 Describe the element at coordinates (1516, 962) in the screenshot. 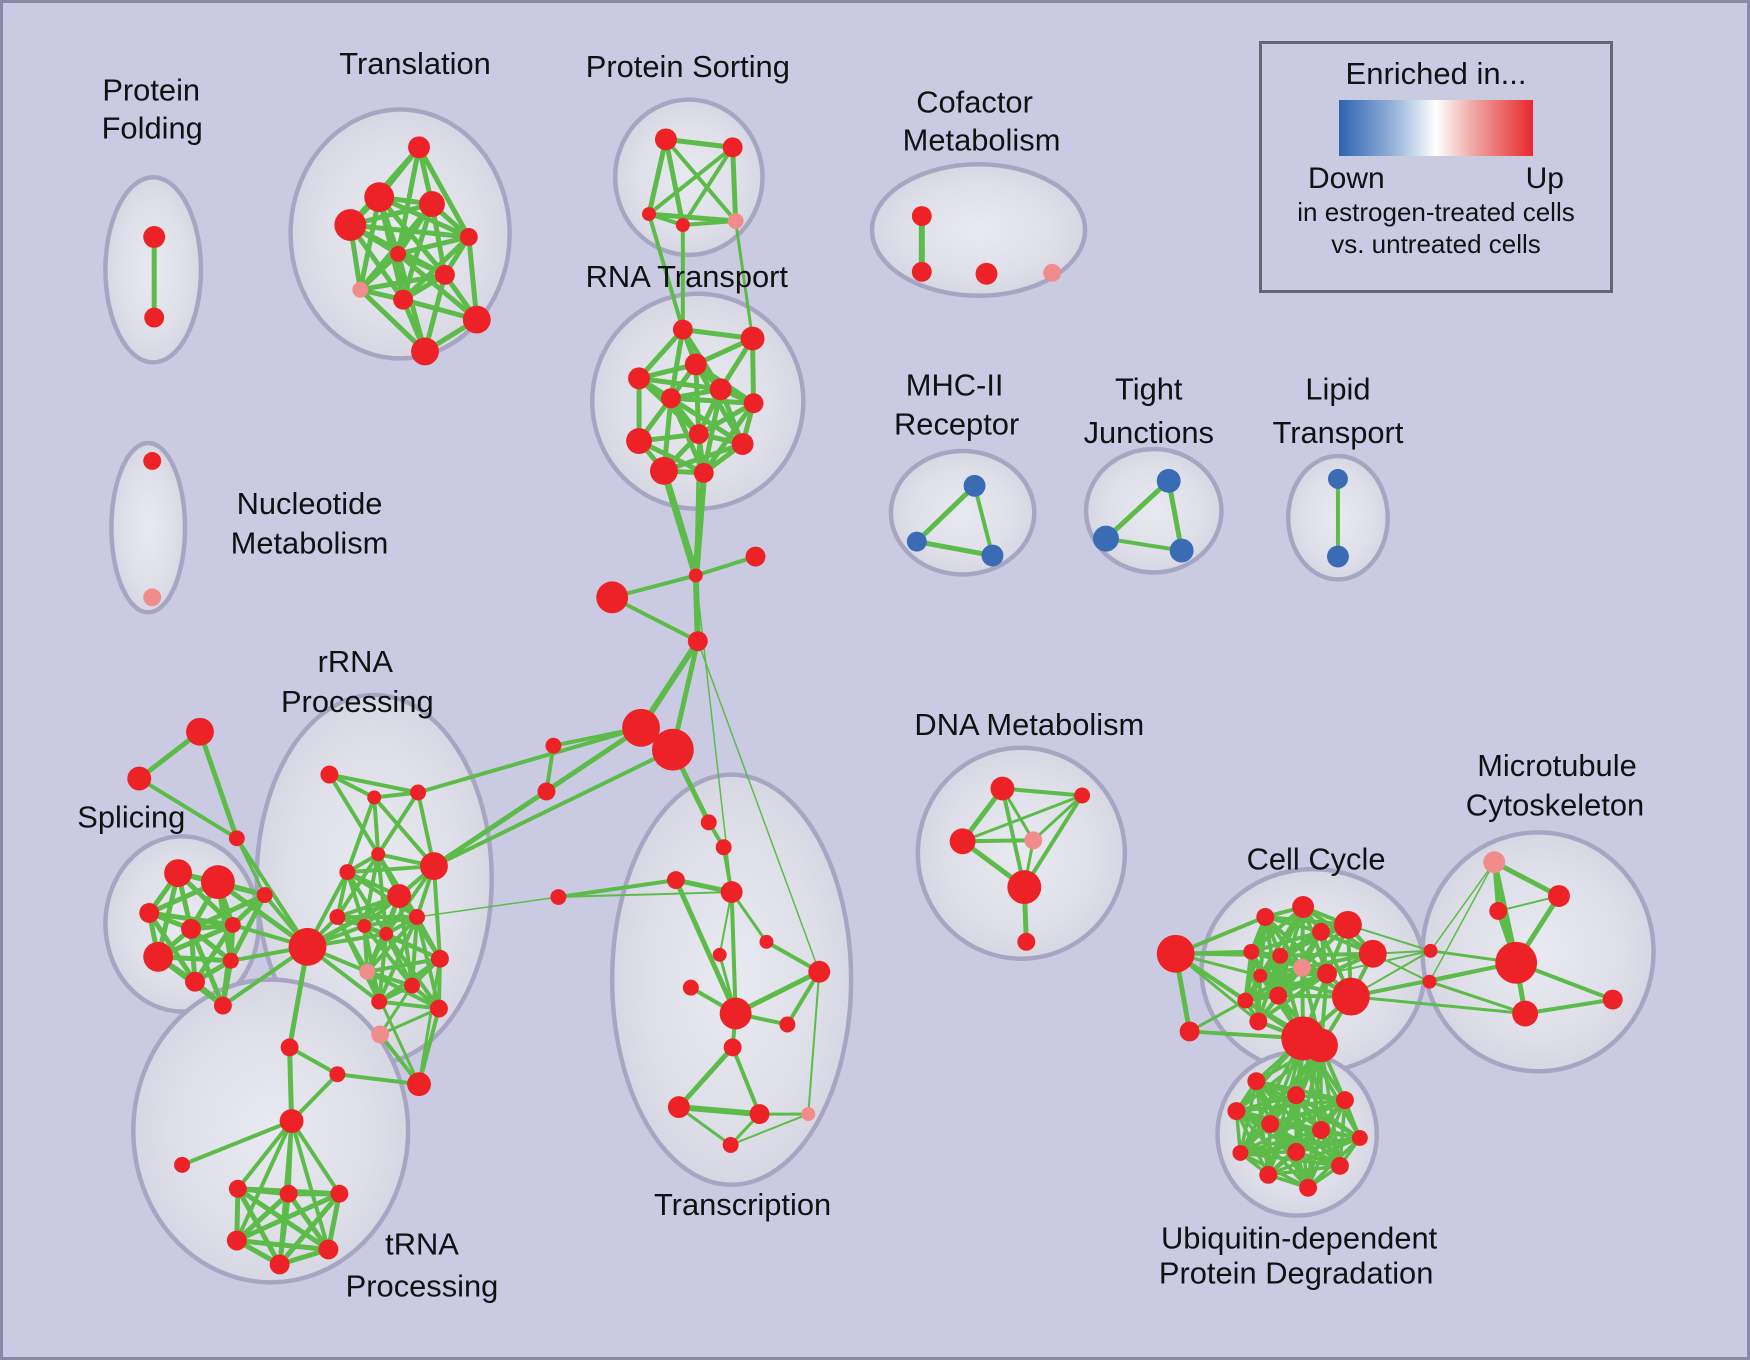

I see `node-mt4` at that location.